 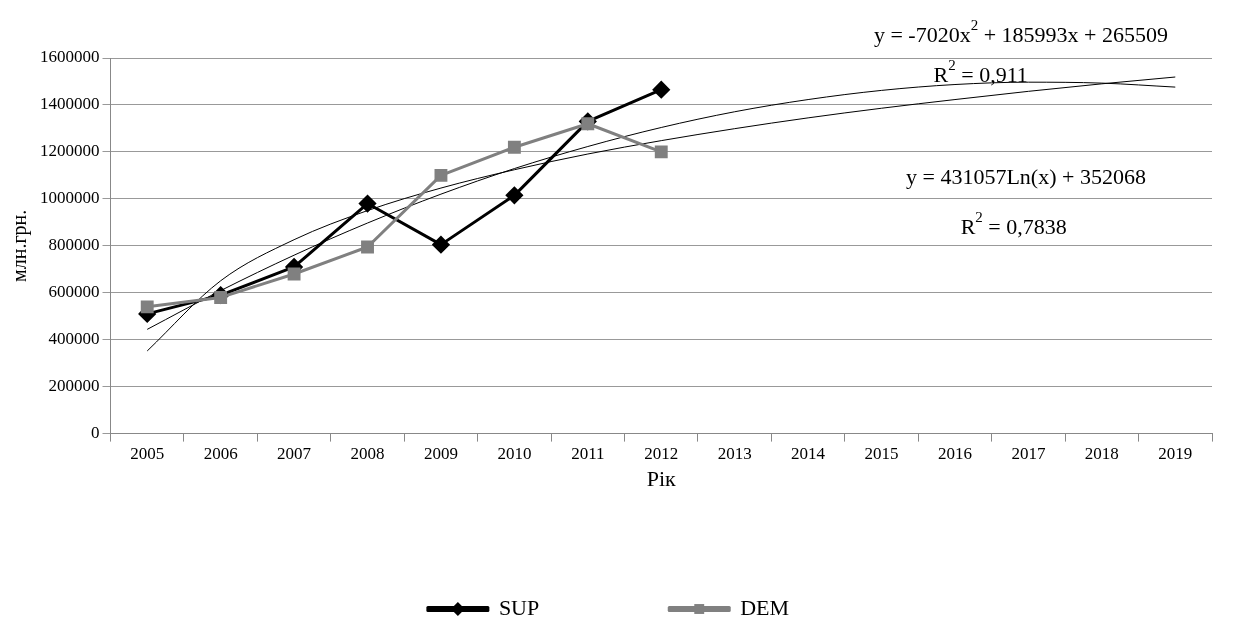 What do you see at coordinates (74, 386) in the screenshot?
I see `y-tick-label: 200000` at bounding box center [74, 386].